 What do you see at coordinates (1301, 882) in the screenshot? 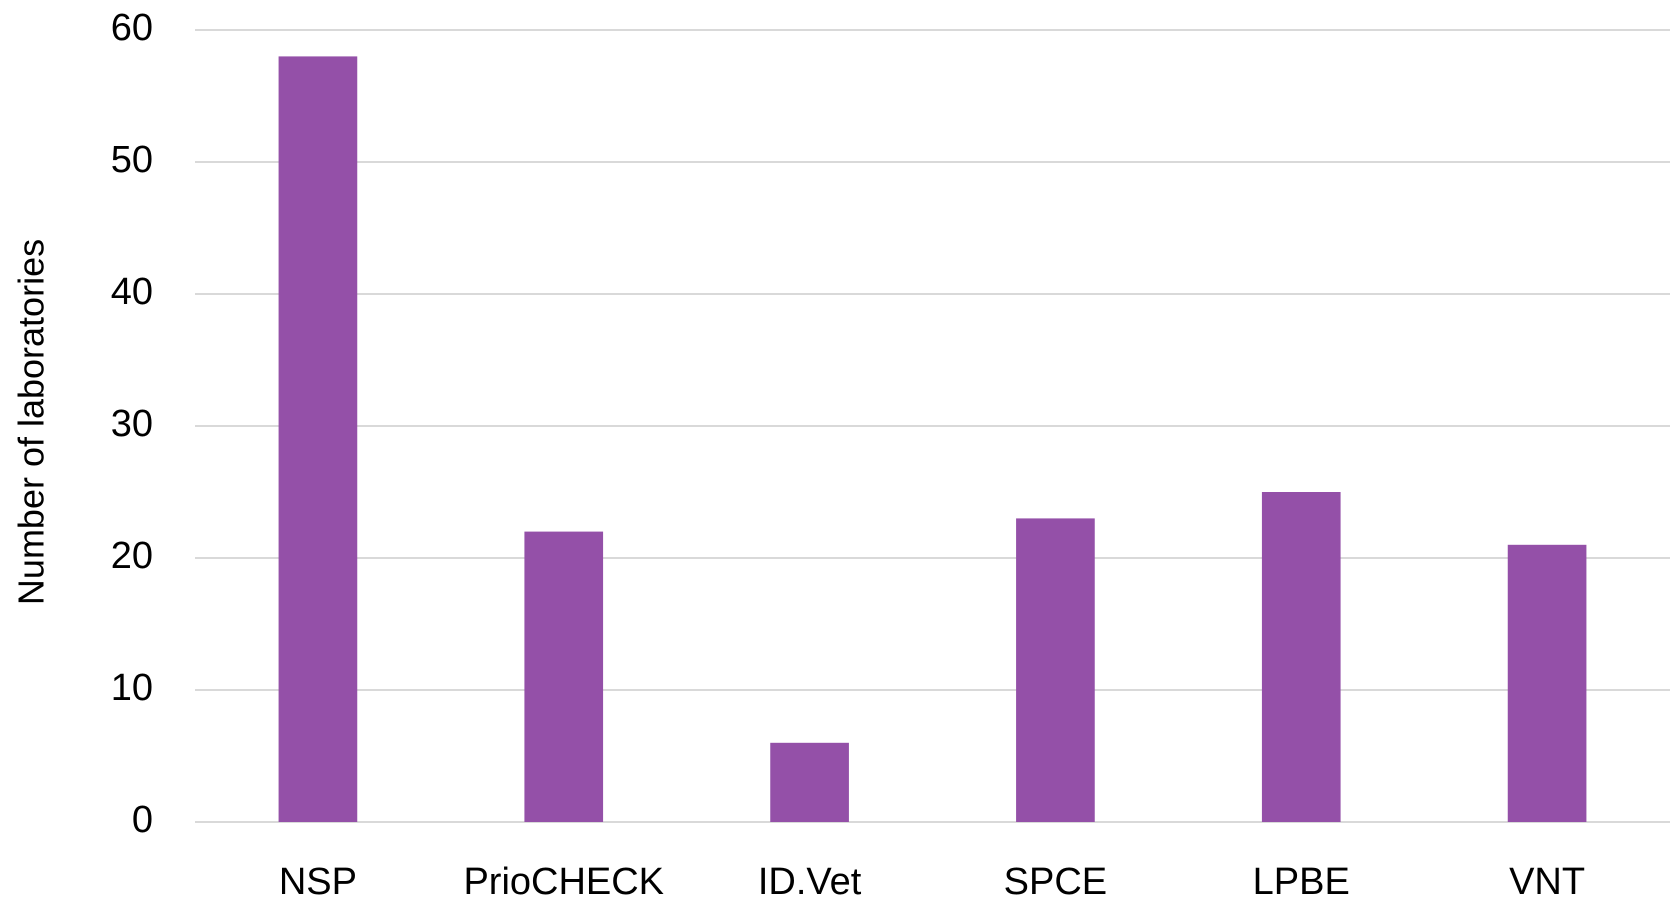
I see `x-tick-label: LPBE` at bounding box center [1301, 882].